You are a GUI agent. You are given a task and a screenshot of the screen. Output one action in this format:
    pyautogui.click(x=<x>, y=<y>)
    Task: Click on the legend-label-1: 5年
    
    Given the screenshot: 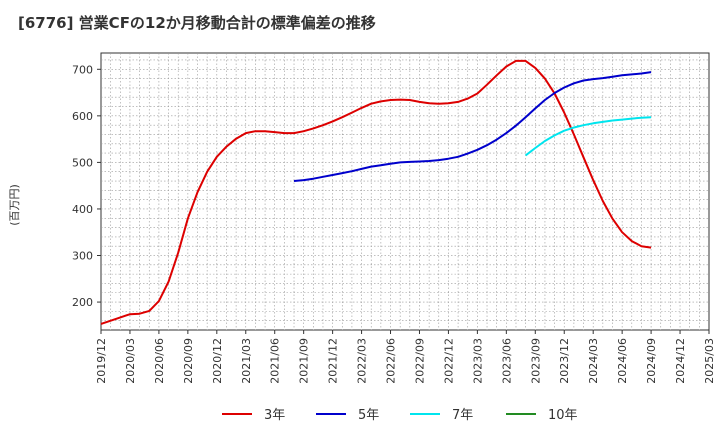 What is the action you would take?
    pyautogui.click(x=368, y=415)
    